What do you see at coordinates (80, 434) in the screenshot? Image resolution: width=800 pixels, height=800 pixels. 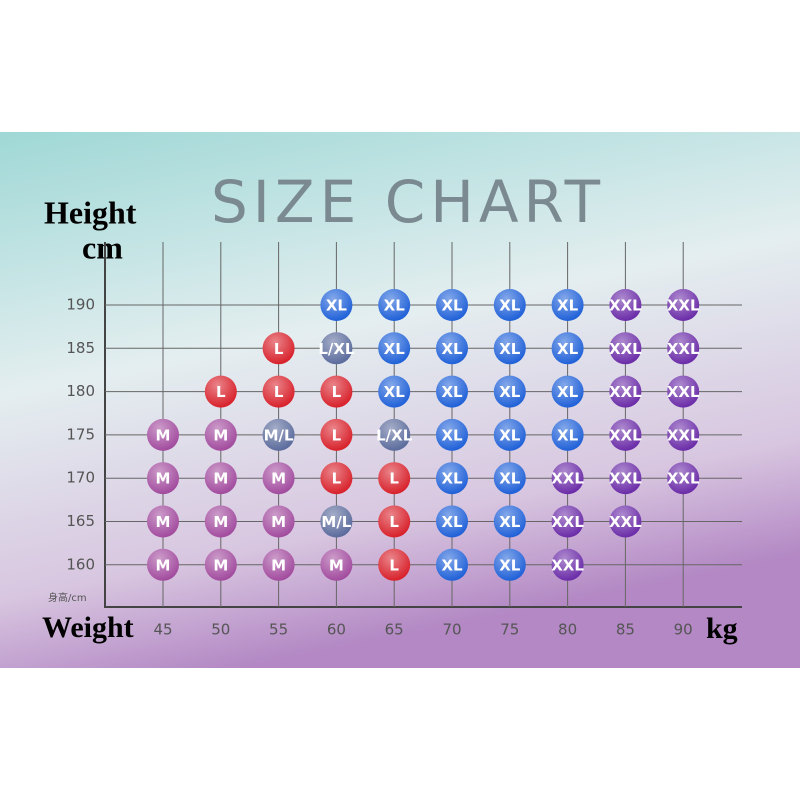 I see `y-tick-label: 175` at bounding box center [80, 434].